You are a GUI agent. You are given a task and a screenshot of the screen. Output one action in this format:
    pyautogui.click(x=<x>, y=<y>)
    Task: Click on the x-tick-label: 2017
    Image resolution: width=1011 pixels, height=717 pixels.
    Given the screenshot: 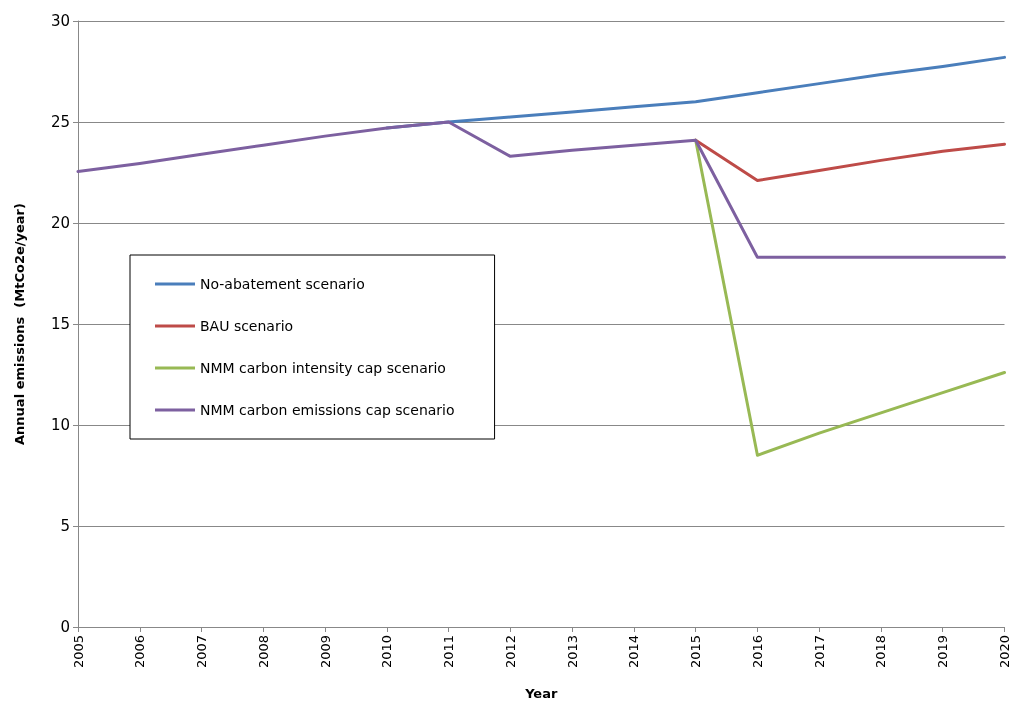 What is the action you would take?
    pyautogui.click(x=819, y=652)
    